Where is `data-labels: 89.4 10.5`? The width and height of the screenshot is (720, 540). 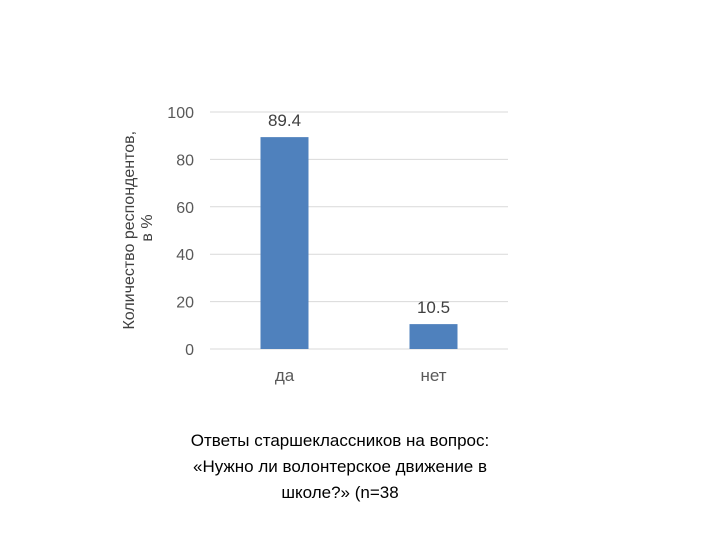
data-labels: 89.4 10.5 is located at coordinates (359, 214).